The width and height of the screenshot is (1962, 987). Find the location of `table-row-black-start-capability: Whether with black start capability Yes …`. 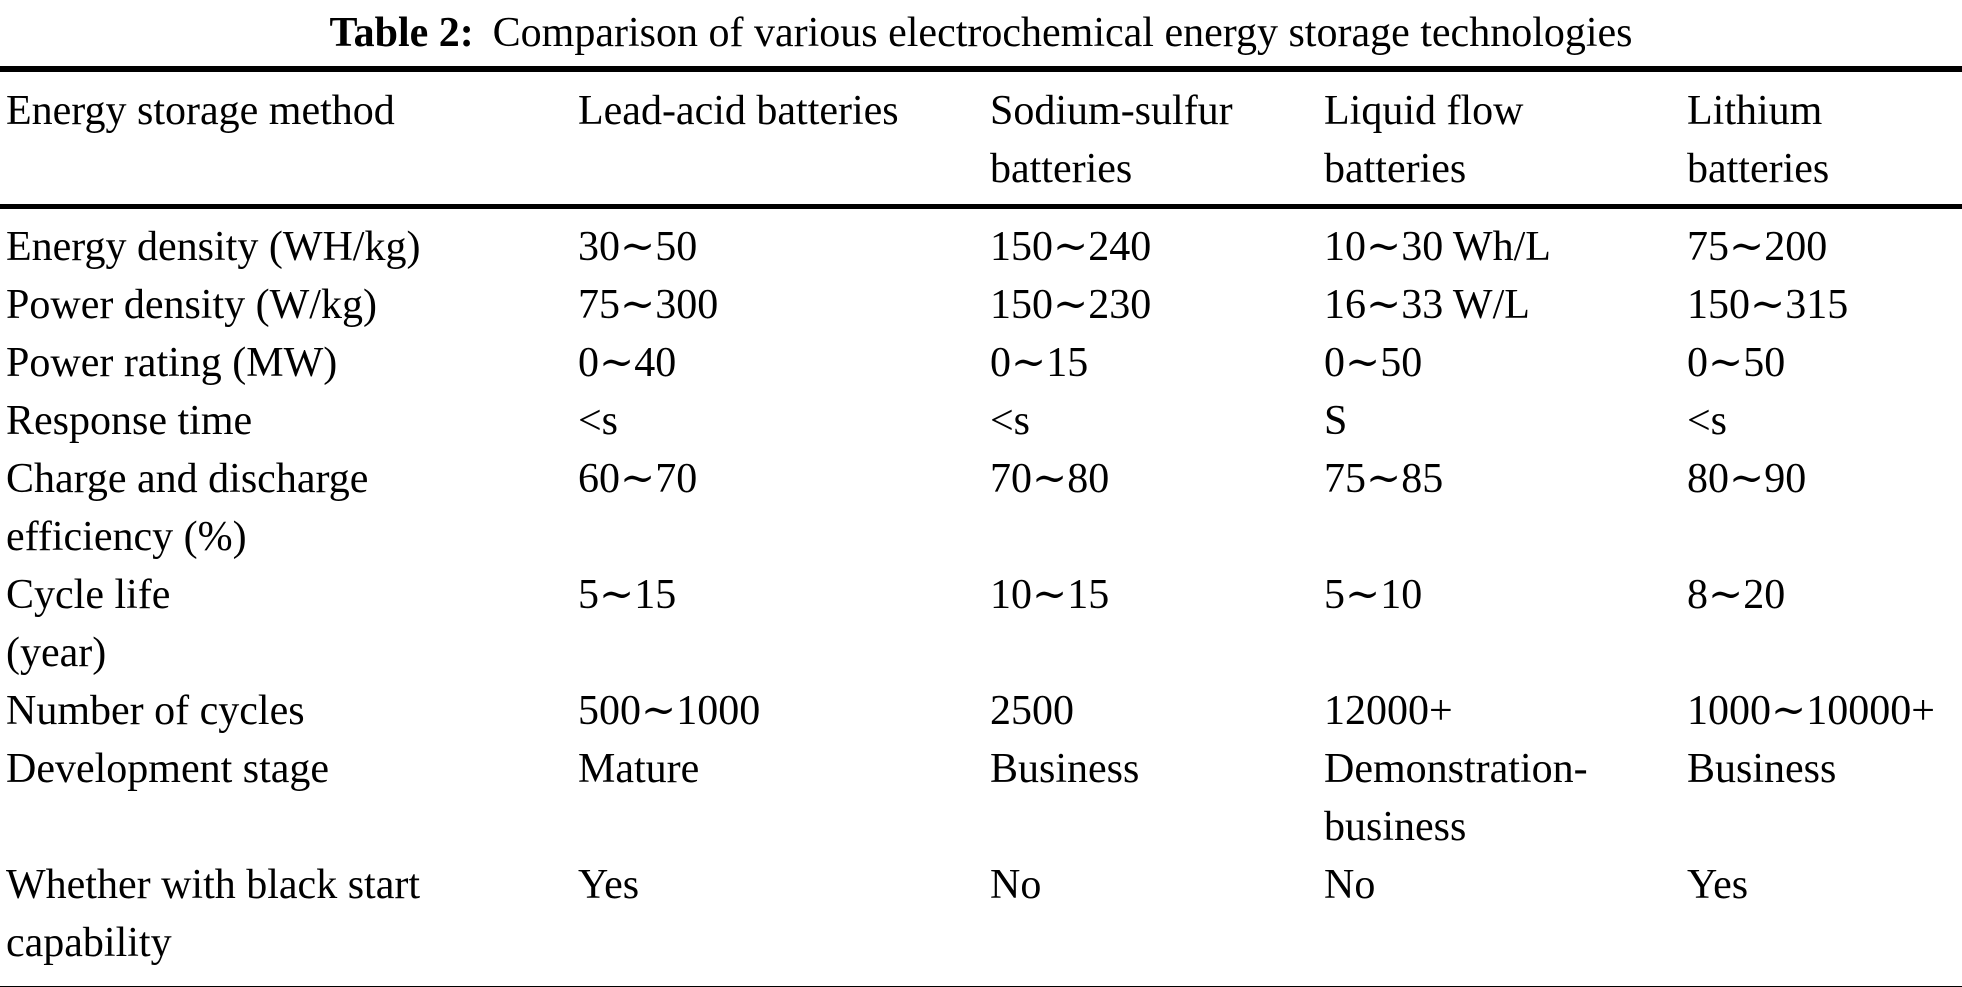

table-row-black-start-capability: Whether with black start capability Yes … is located at coordinates (981, 921).